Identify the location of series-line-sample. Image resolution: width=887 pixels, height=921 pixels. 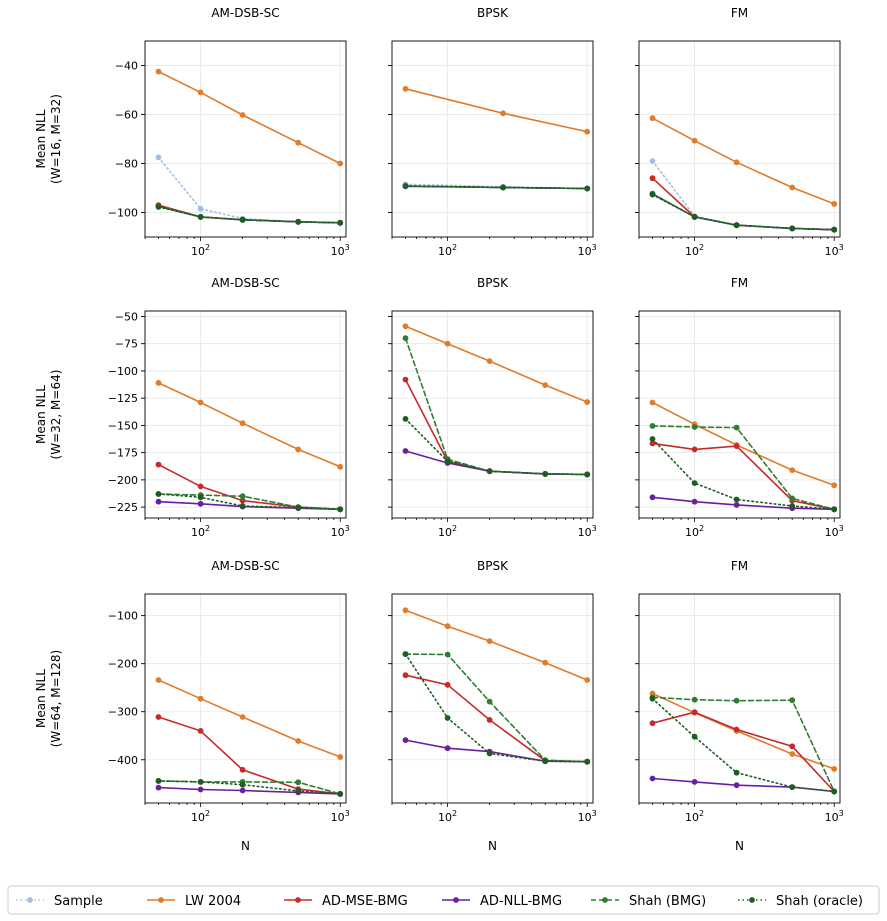
(743, 195).